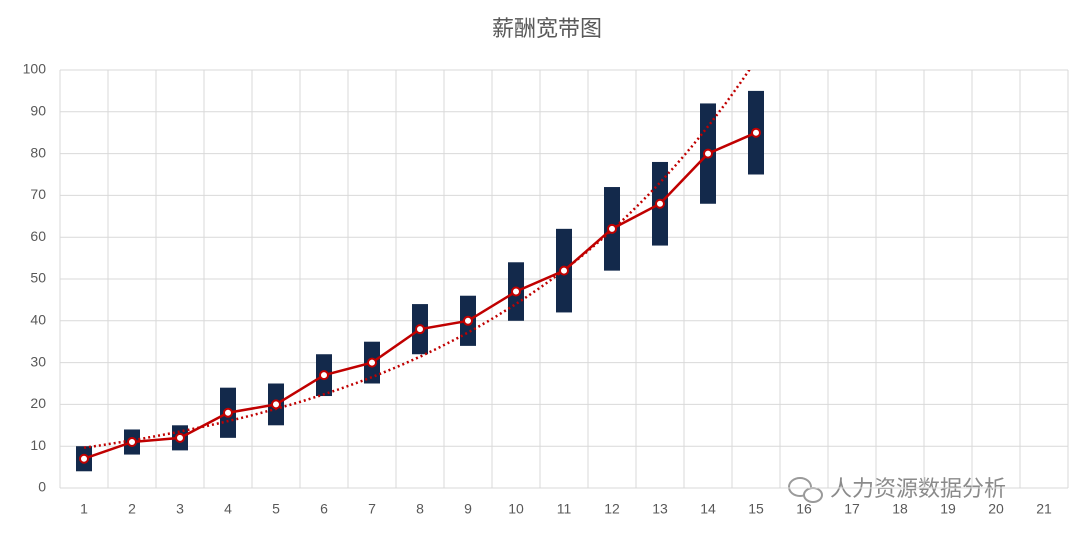 Image resolution: width=1080 pixels, height=537 pixels. What do you see at coordinates (420, 509) in the screenshot?
I see `x-tick-label: 8` at bounding box center [420, 509].